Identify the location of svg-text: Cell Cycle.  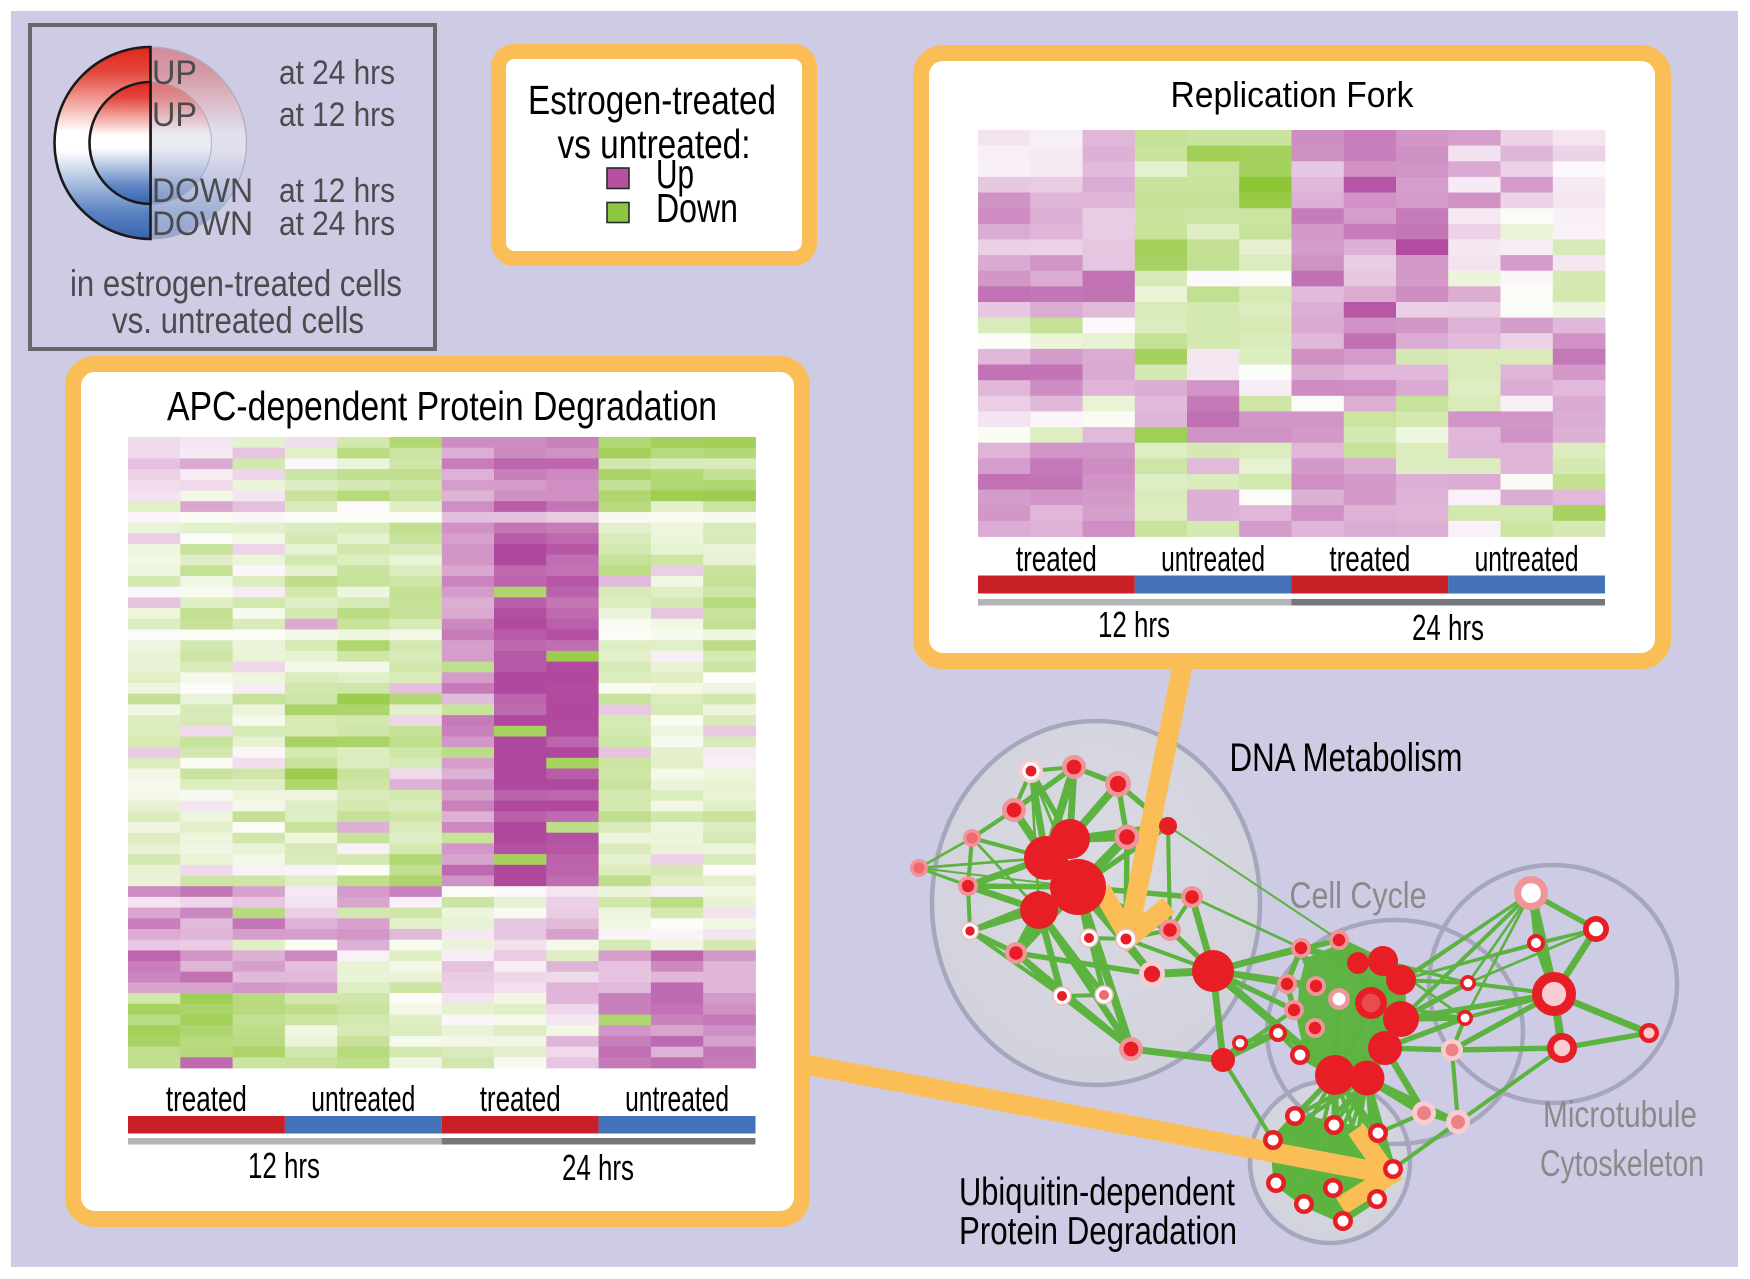
(1358, 895).